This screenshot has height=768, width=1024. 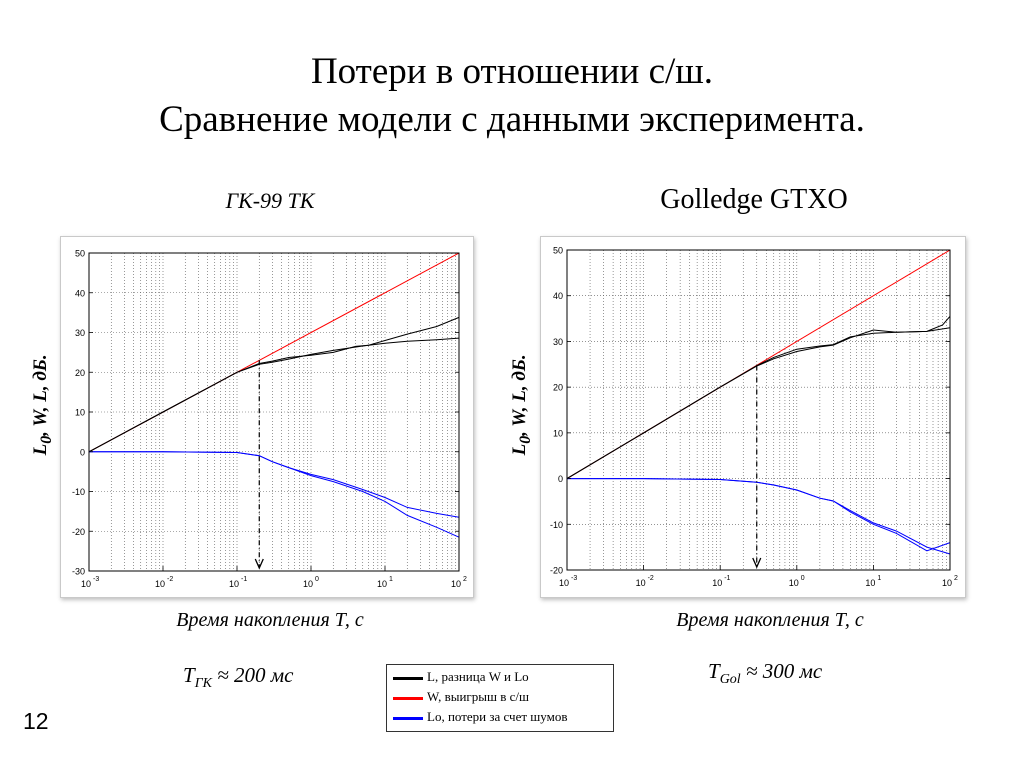 What do you see at coordinates (770, 620) in the screenshot?
I see `chart2-xlabel: Время накопления Т, с` at bounding box center [770, 620].